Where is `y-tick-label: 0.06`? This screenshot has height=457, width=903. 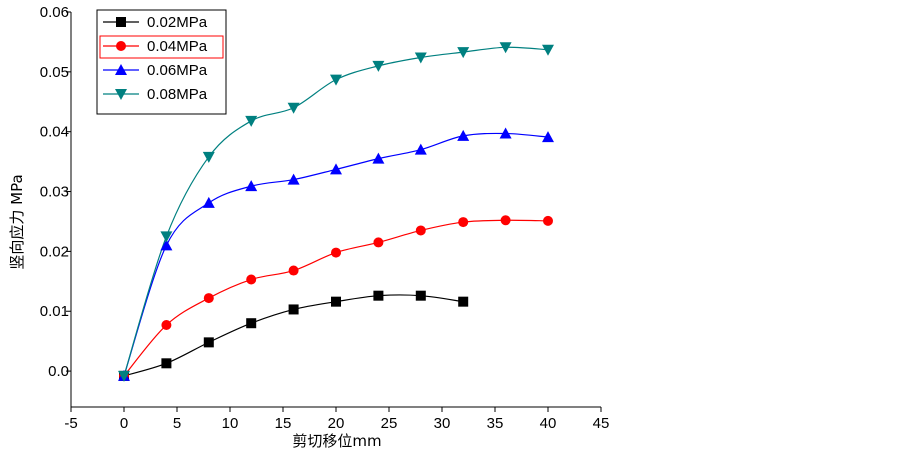
y-tick-label: 0.06 is located at coordinates (54, 12).